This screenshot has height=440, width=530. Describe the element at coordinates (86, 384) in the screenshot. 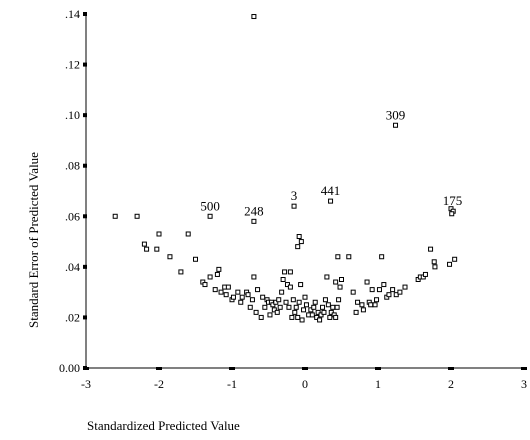

I see `x-tick-label: -3` at that location.